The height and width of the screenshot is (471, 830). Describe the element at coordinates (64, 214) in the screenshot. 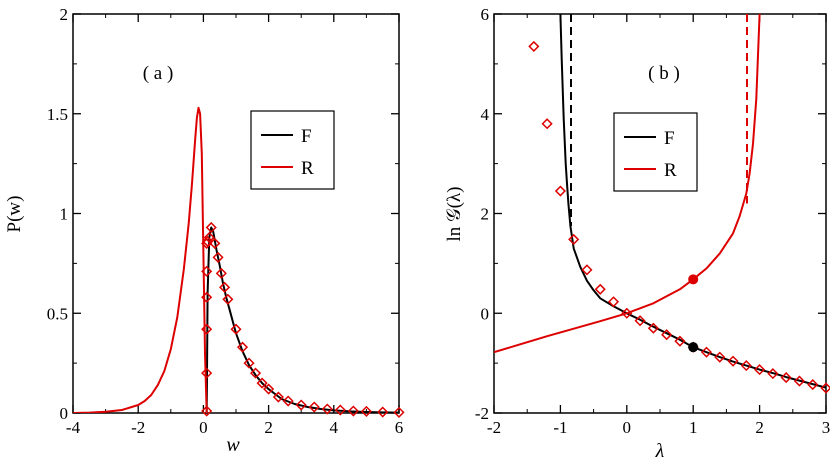

I see `panel-a-ytick-label: 1` at that location.